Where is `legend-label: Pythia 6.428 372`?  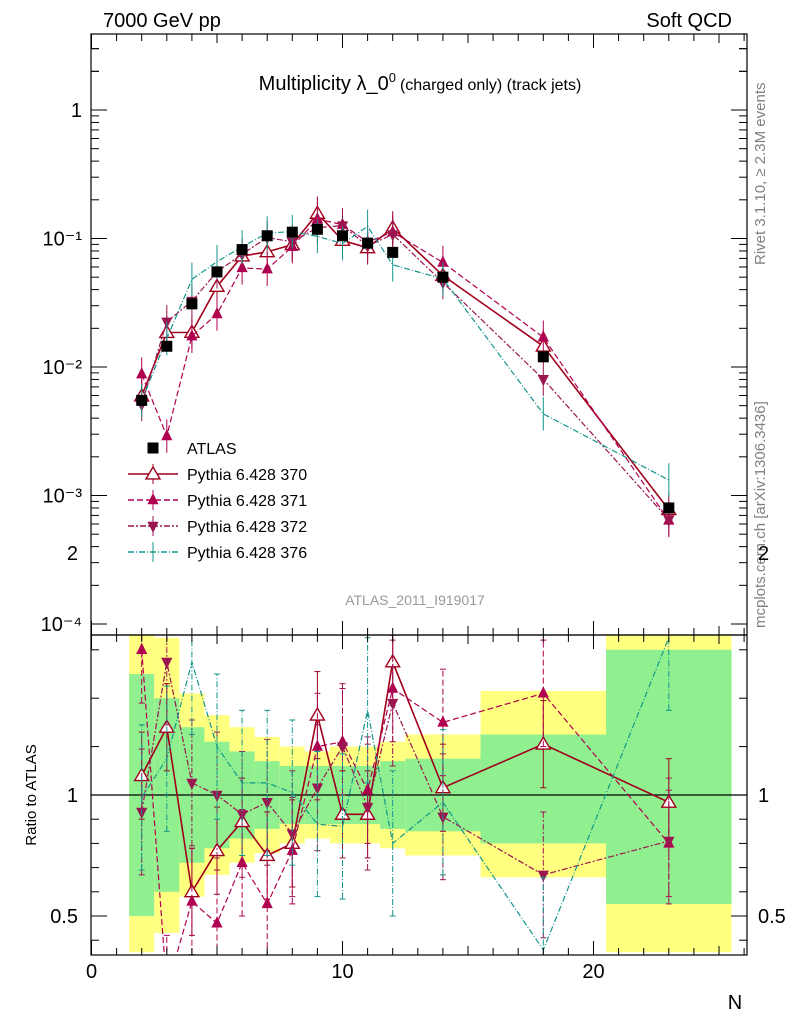
legend-label: Pythia 6.428 372 is located at coordinates (247, 527).